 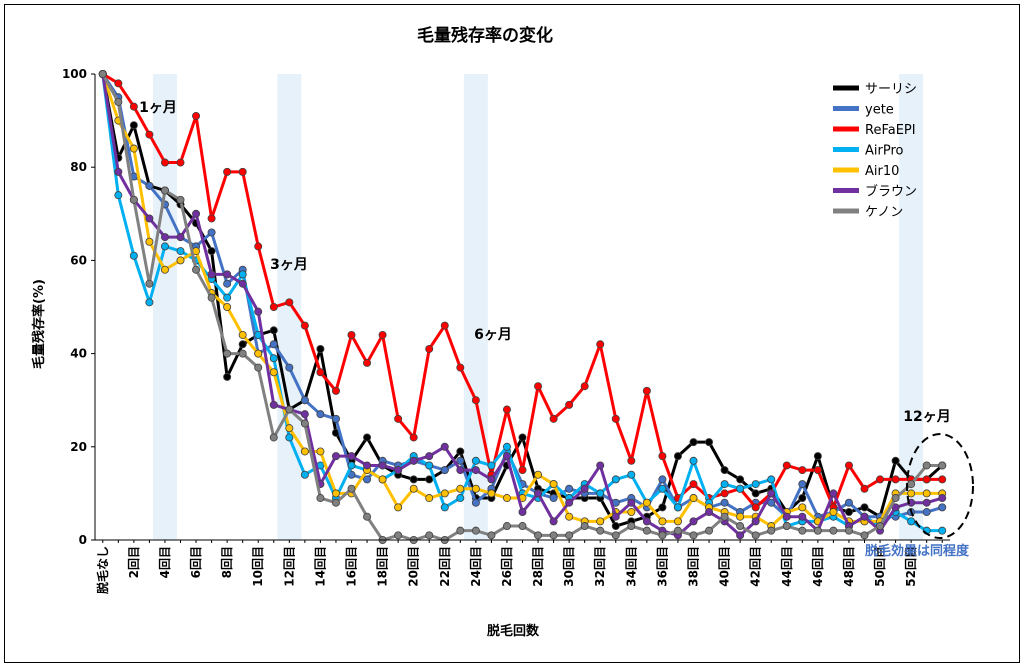 I want to click on x-tick-label: 24回目, so click(x=476, y=566).